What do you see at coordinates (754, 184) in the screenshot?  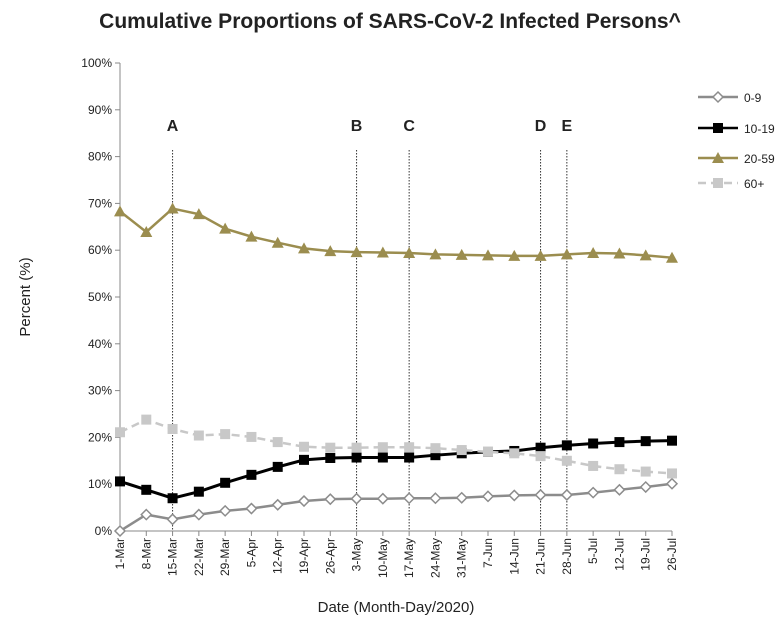 I see `legend-label: 60+` at bounding box center [754, 184].